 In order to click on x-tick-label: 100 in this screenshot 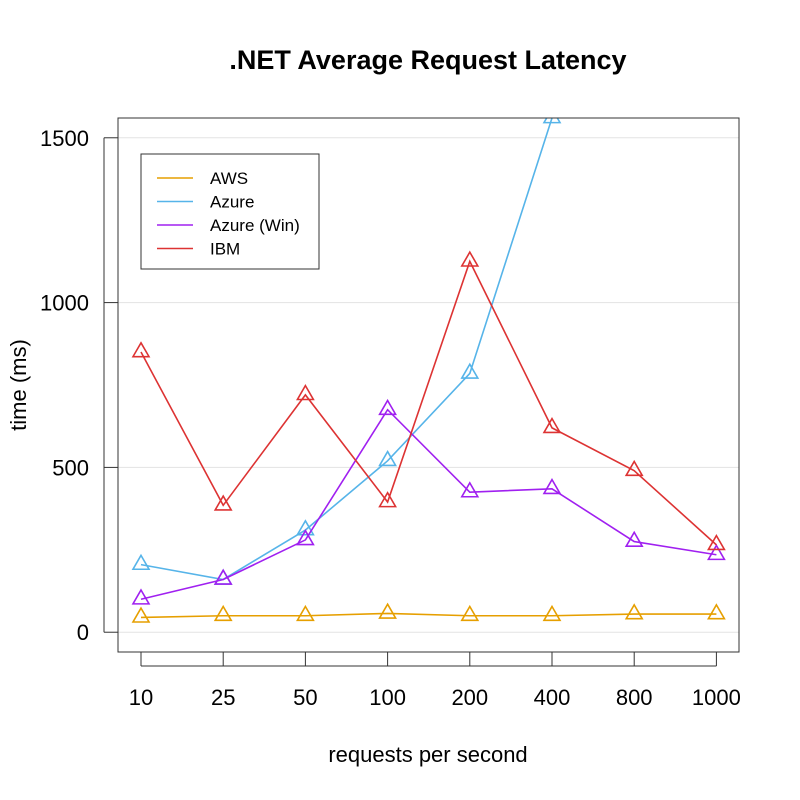, I will do `click(387, 697)`.